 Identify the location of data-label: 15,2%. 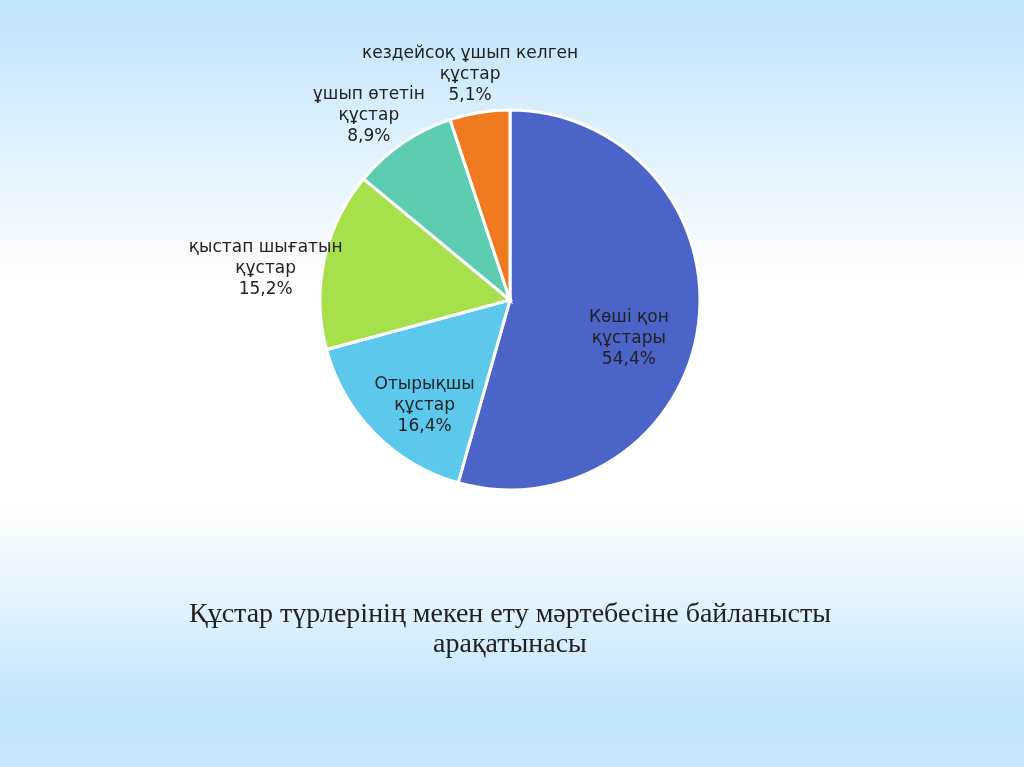
(265, 288).